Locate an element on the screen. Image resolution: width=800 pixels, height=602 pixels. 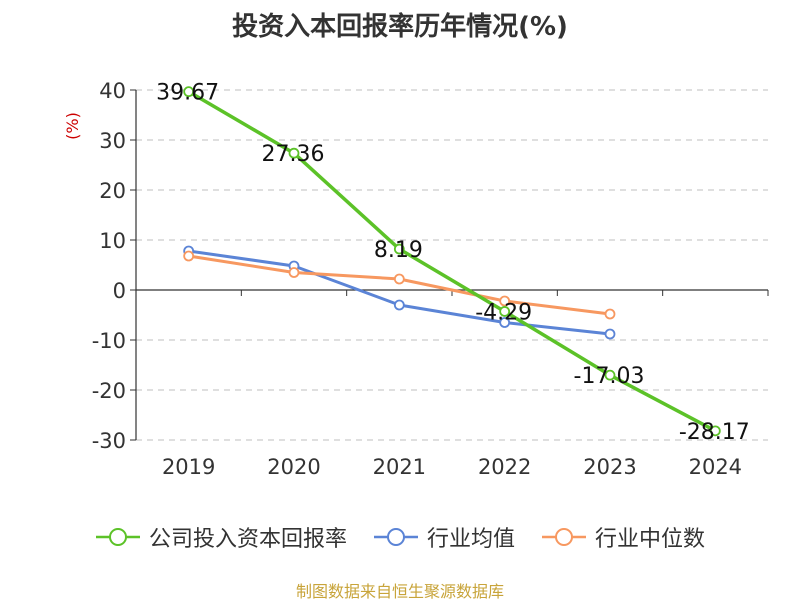
y-tick-label: 10 is located at coordinates (112, 241).